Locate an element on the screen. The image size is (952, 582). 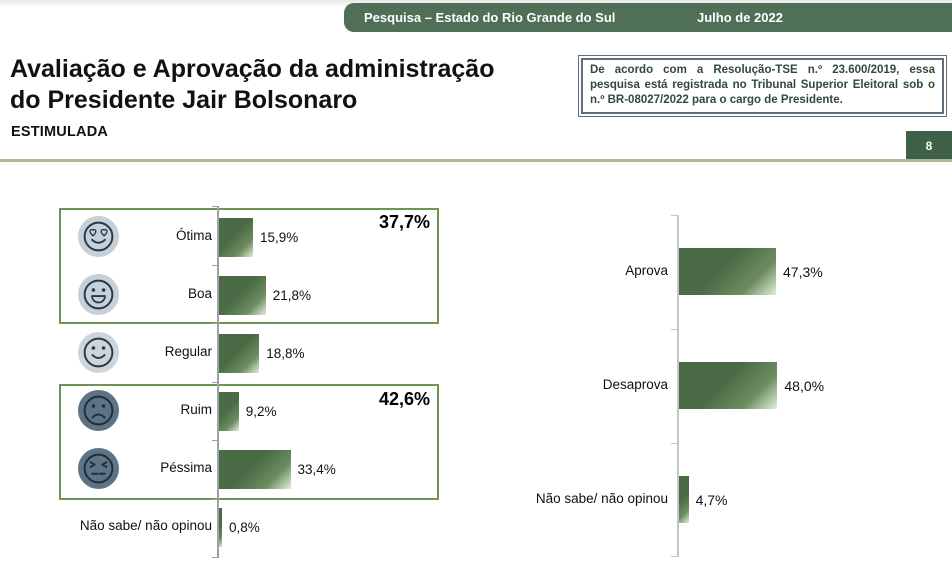
page-title-line1: Avaliação e Aprovação da administração is located at coordinates (252, 69).